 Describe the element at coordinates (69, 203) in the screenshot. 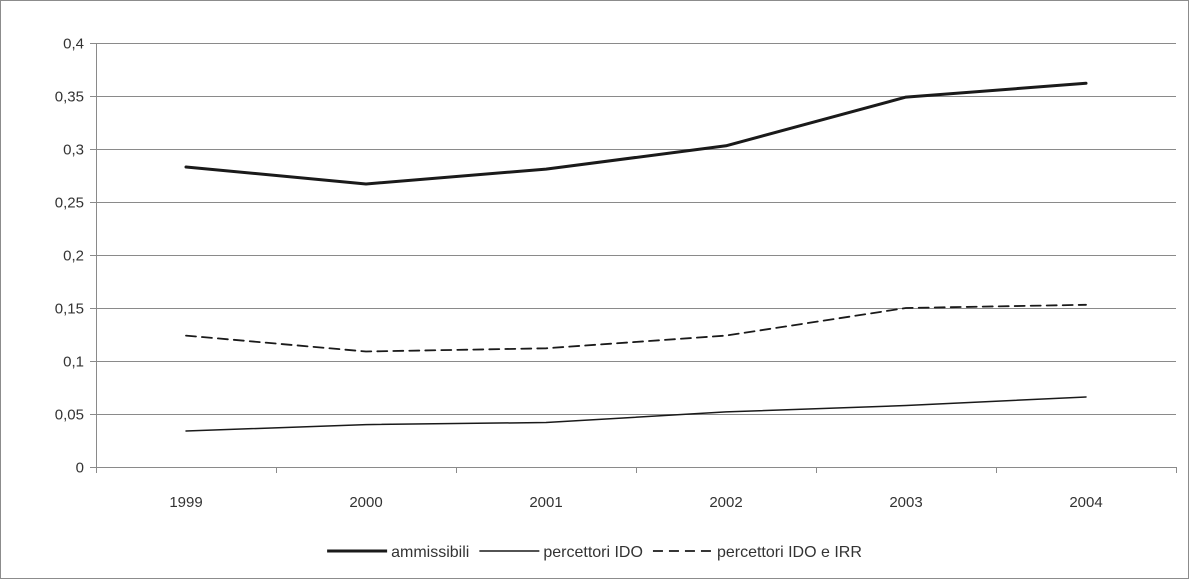

I see `y-tick-label: 0,25` at that location.